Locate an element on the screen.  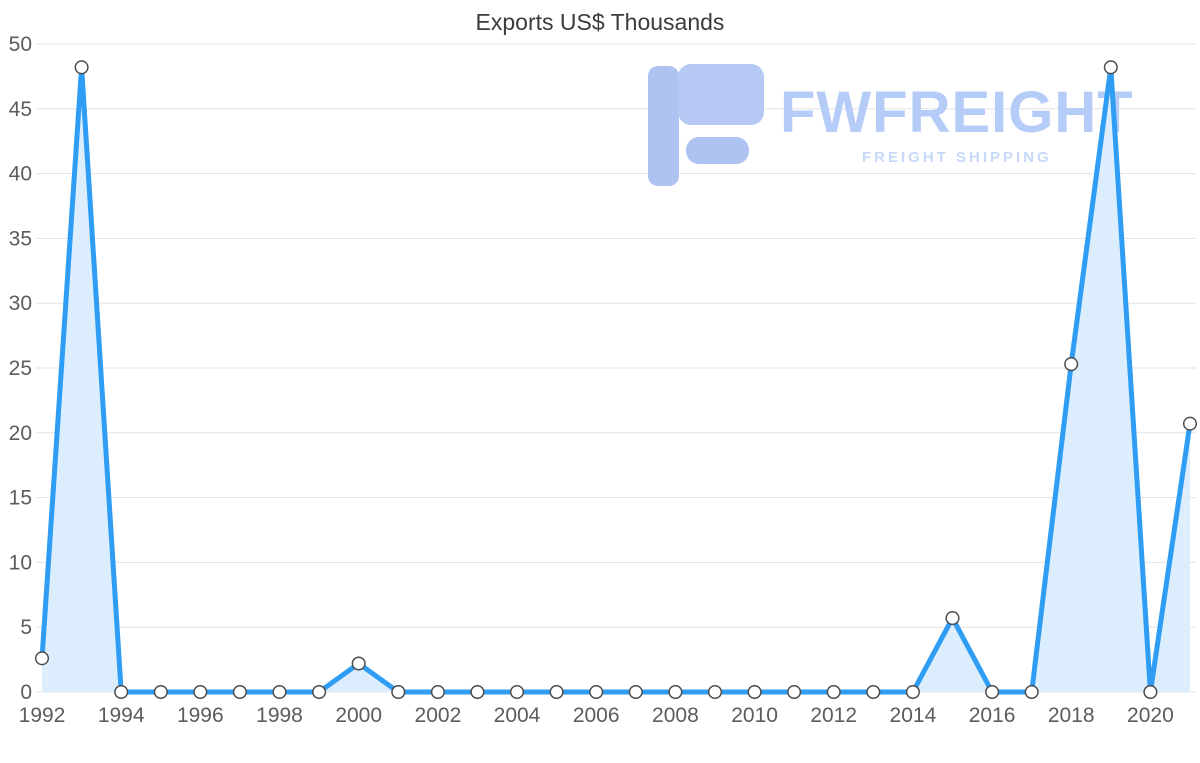
x-axis-tick-label: 1994 is located at coordinates (121, 715).